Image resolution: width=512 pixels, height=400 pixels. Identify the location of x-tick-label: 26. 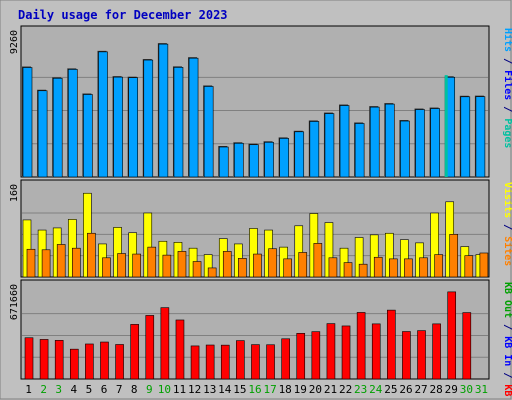
(405, 389).